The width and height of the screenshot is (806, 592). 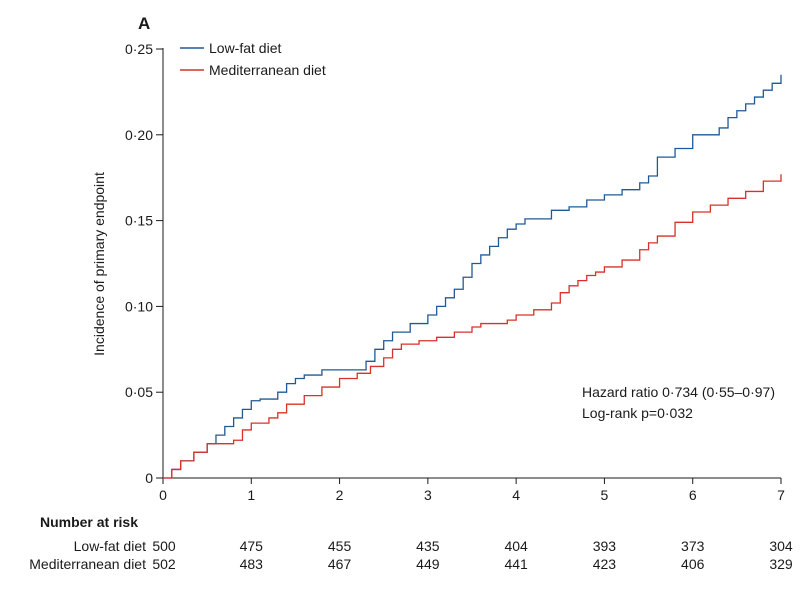 I want to click on x-tick-label: 1, so click(x=251, y=495).